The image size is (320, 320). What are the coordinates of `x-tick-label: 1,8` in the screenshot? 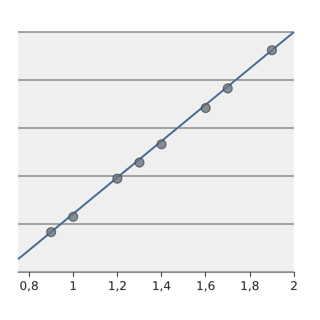 It's located at (250, 286).